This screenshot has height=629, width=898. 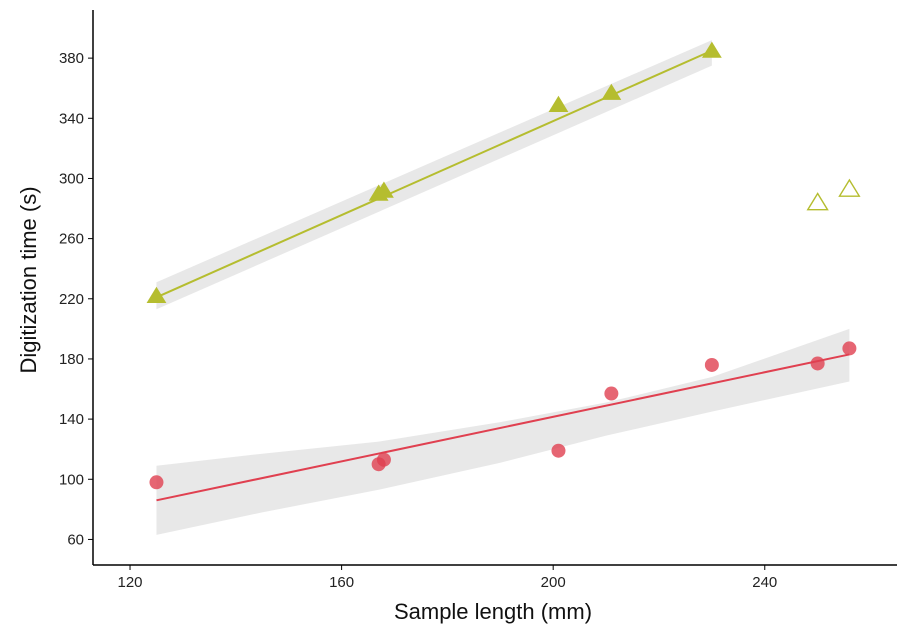 I want to click on x-axis-title: Sample length (mm), so click(x=493, y=611).